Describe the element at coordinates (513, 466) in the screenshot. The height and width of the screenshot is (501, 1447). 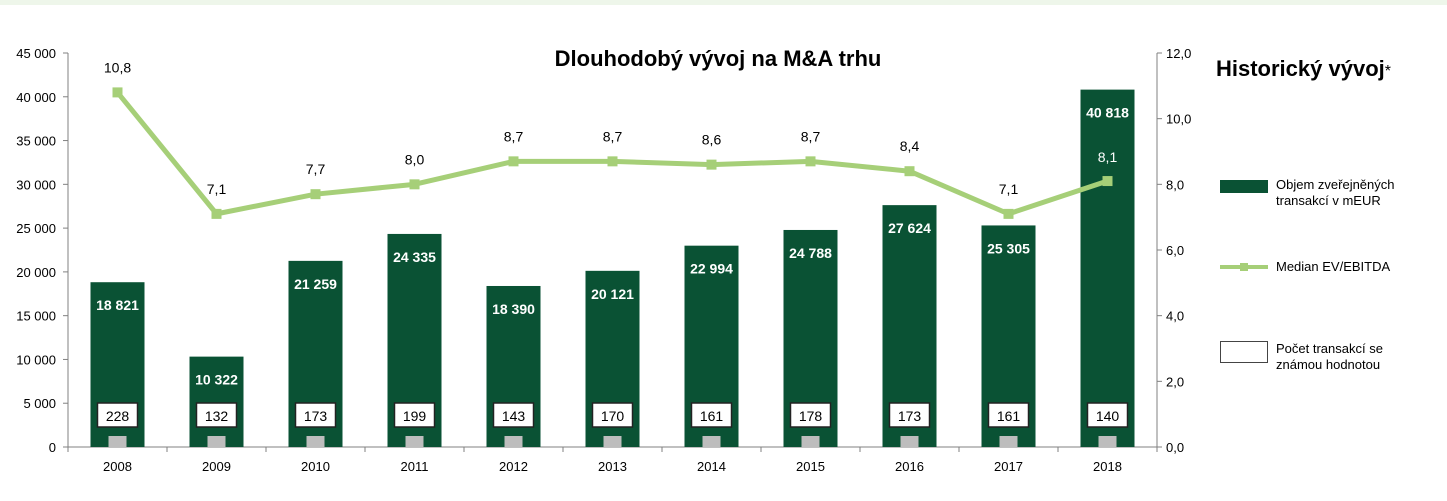
I see `x-tick-label: 2012` at that location.